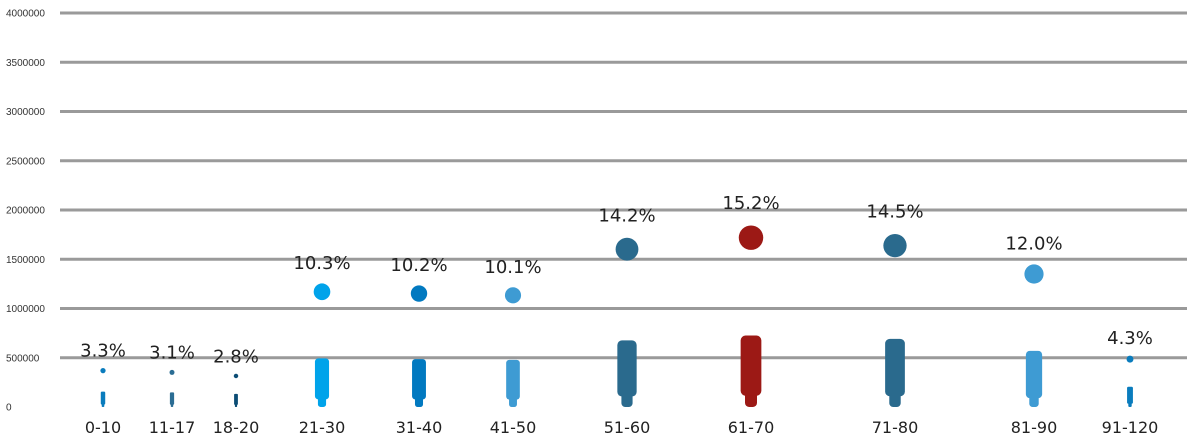  I want to click on data-label: 14.2%, so click(626, 216).